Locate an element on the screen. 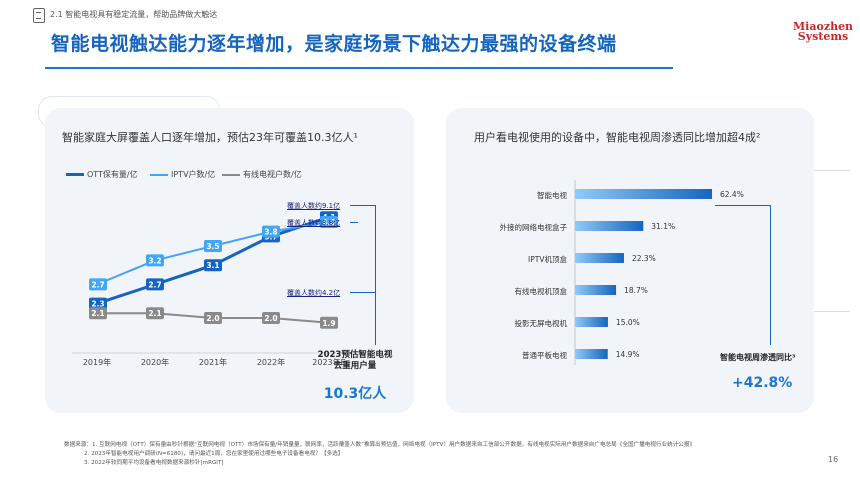  callout-label: 2023预估智能电视 去重用户量 is located at coordinates (355, 361).